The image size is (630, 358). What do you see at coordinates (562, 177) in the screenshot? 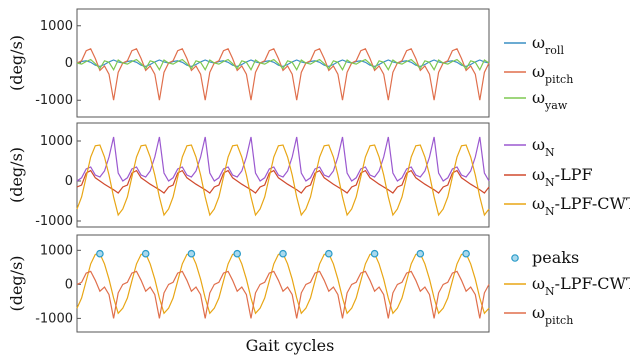
I see `legend-label: ωN-LPF` at bounding box center [562, 177].